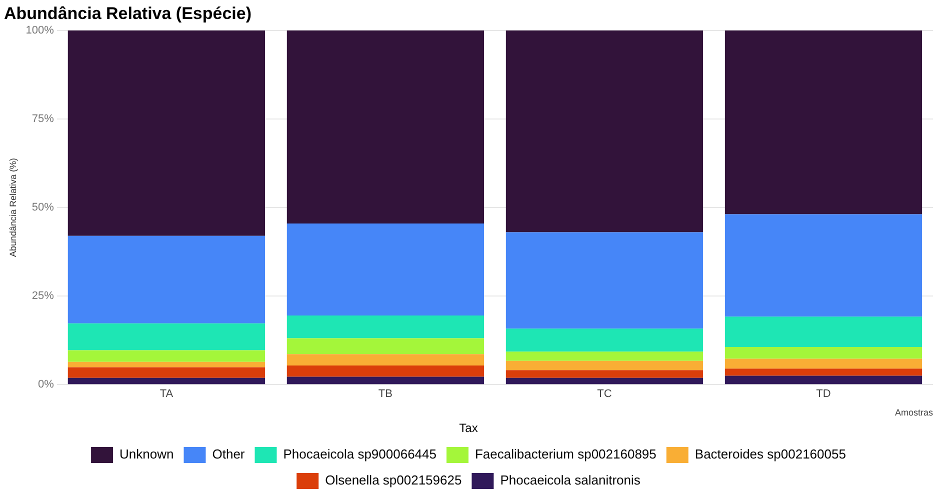 Image resolution: width=943 pixels, height=503 pixels. What do you see at coordinates (43, 296) in the screenshot?
I see `y-tick-label: 25%` at bounding box center [43, 296].